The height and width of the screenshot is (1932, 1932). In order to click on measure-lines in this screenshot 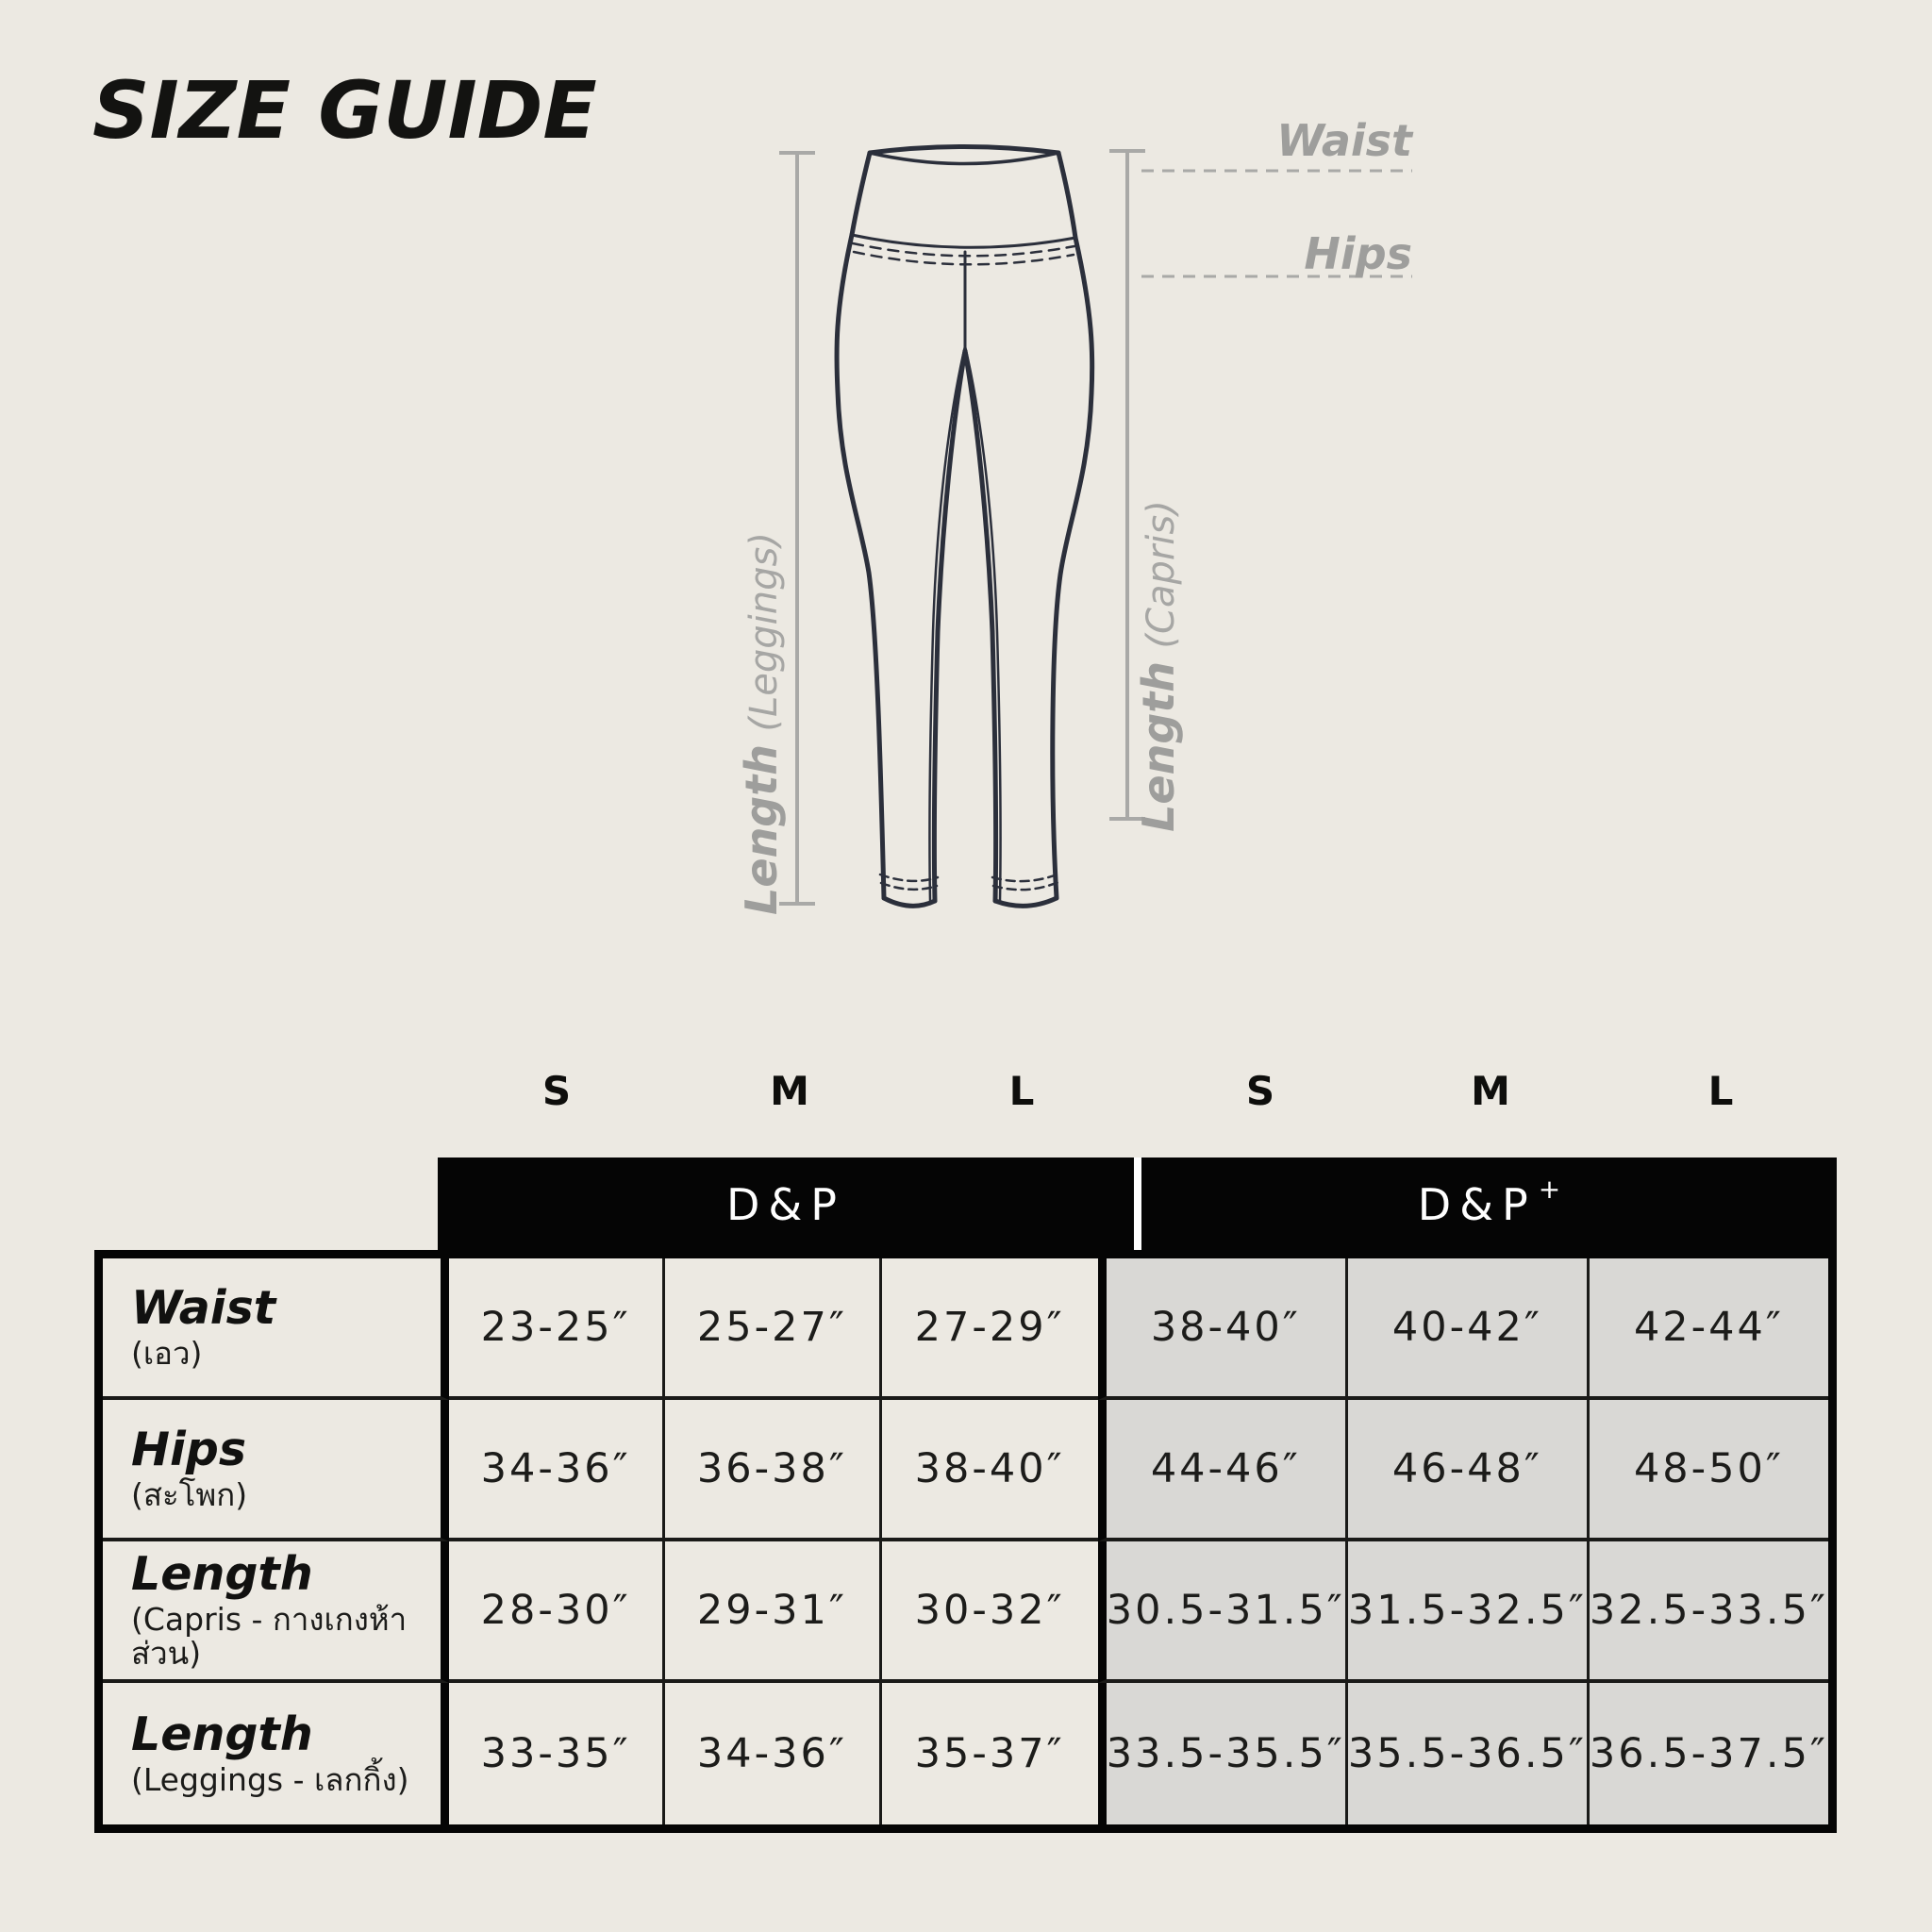, I will do `click(1096, 528)`.